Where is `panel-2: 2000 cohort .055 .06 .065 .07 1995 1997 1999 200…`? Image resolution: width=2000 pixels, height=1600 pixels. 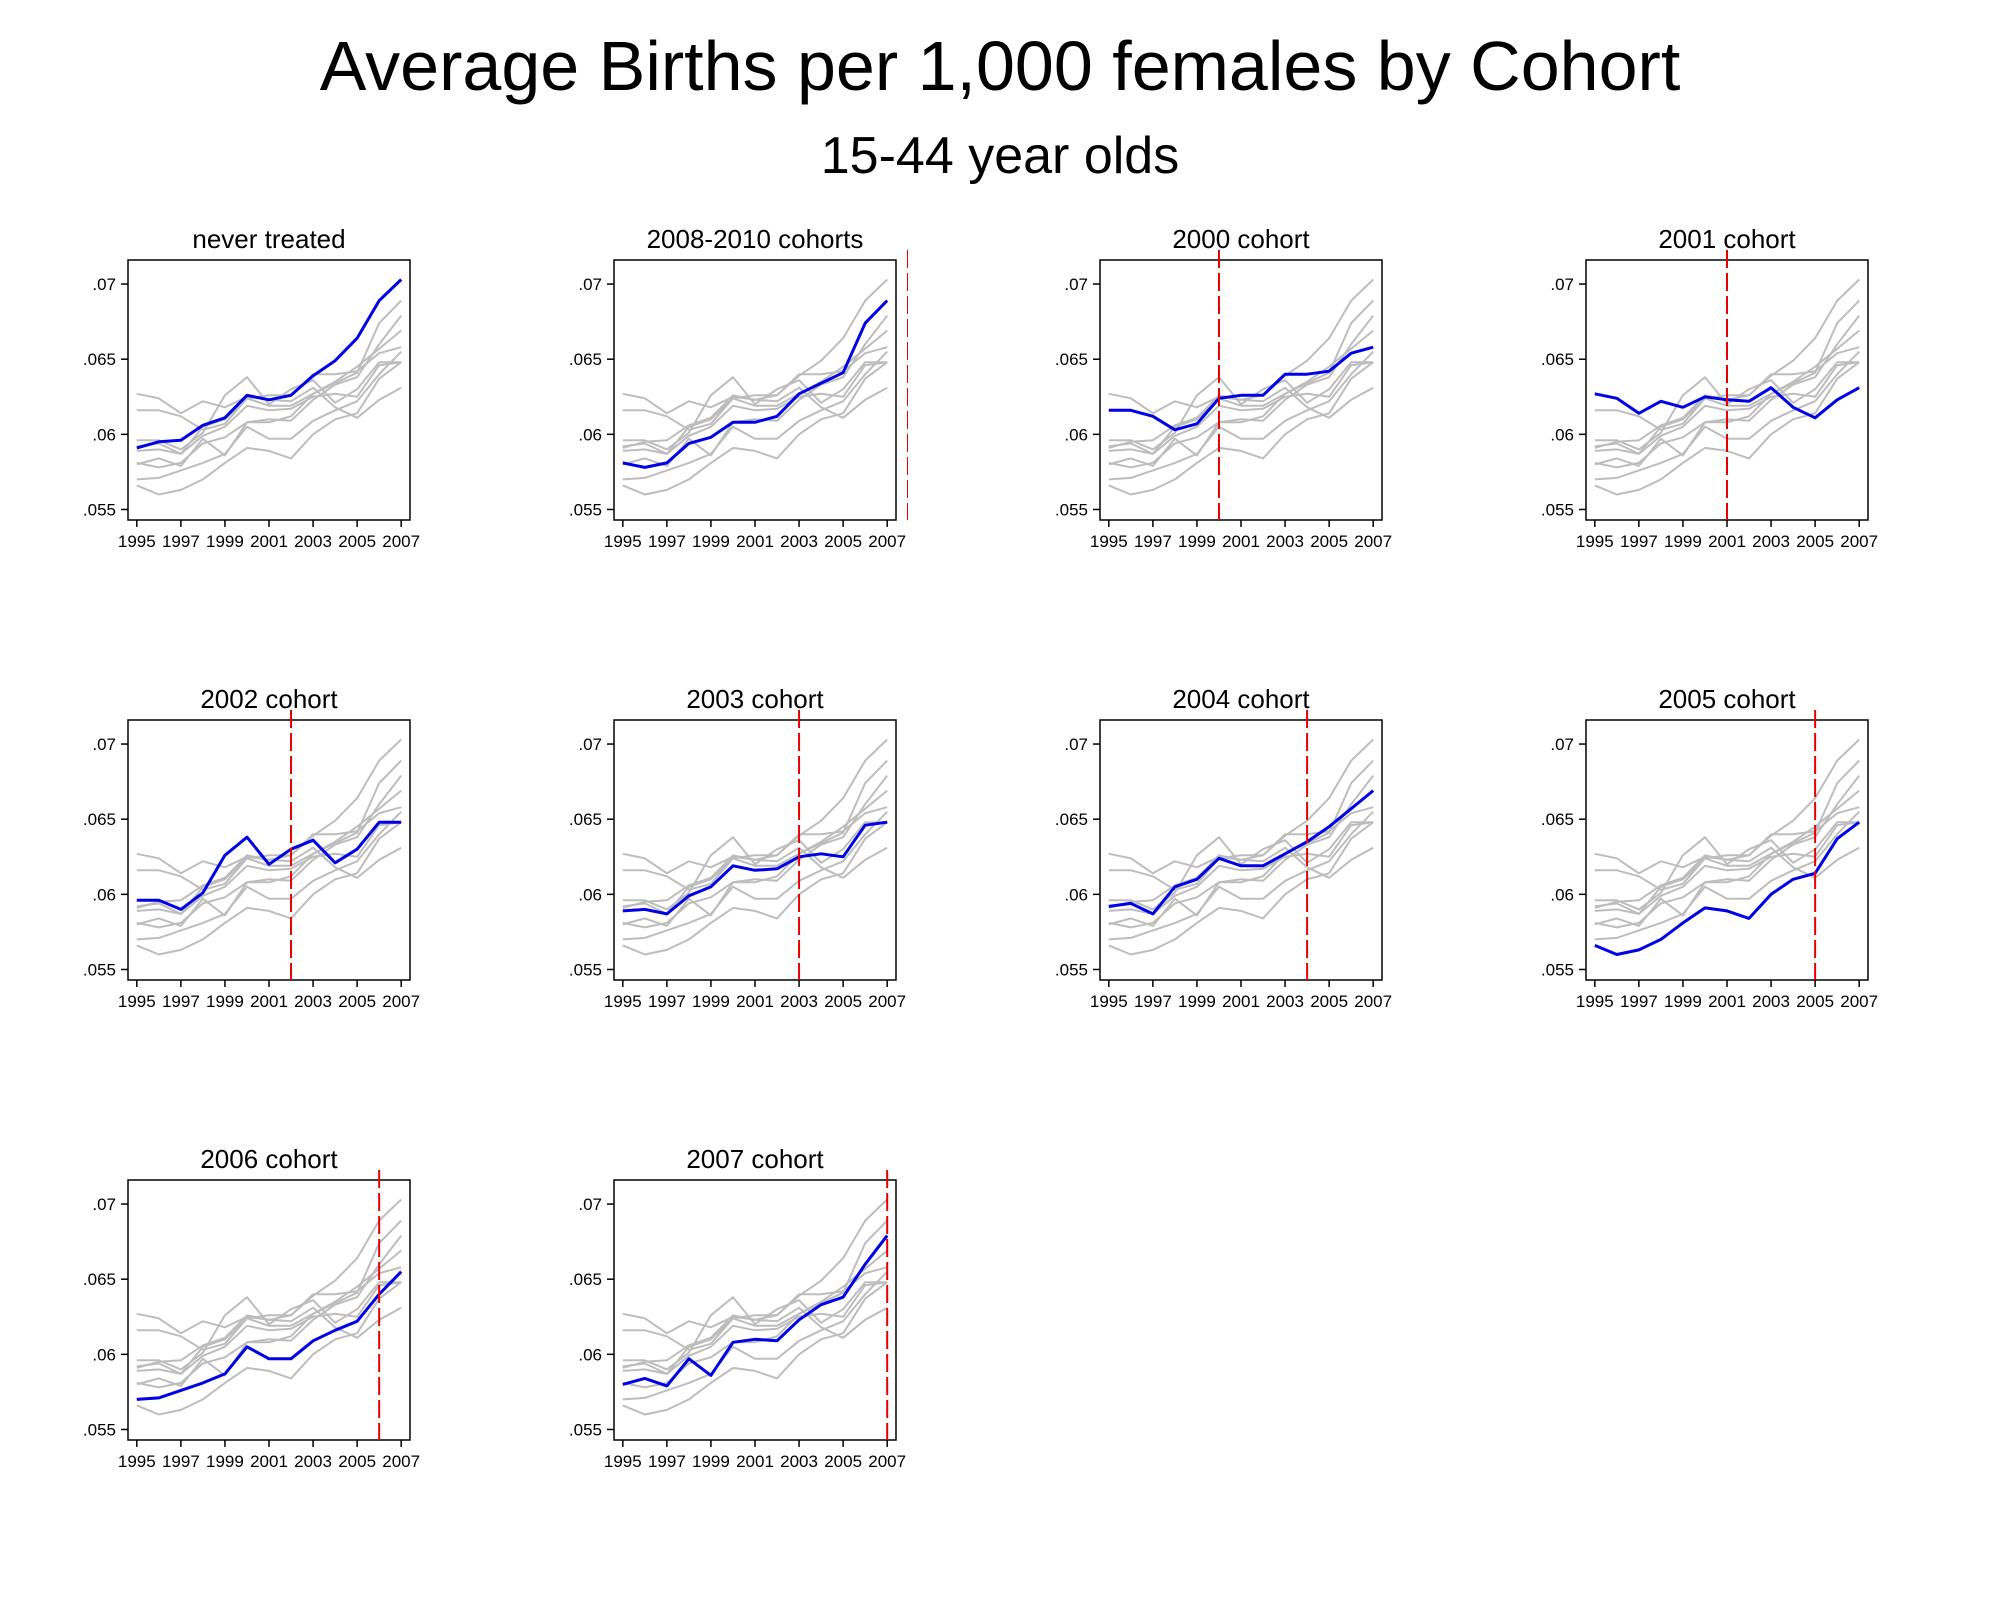 panel-2: 2000 cohort .055 .06 .065 .07 1995 1997 1999 200… is located at coordinates (1209, 385).